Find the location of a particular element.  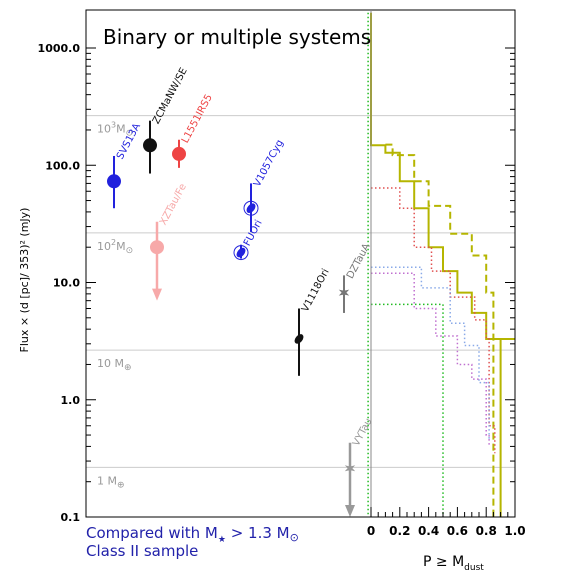

cdf-line-olive-dashed is located at coordinates (440, 330).